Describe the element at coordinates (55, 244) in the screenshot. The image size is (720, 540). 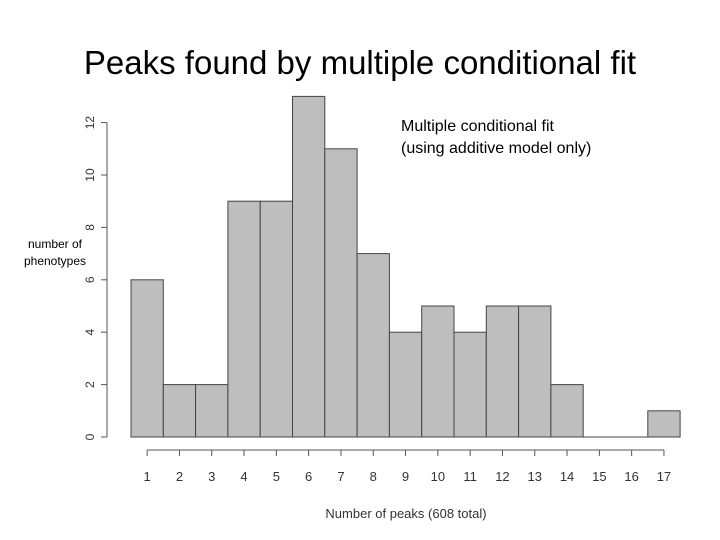
I see `y-axis-label-line-1: number of` at that location.